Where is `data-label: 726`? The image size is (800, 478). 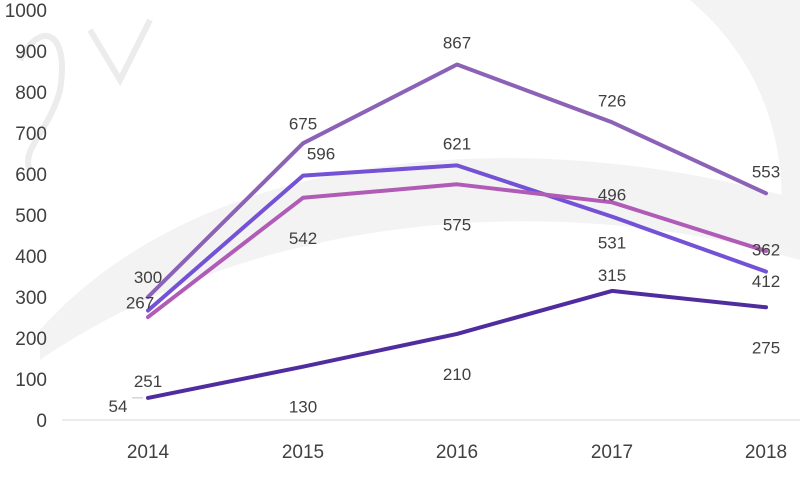 data-label: 726 is located at coordinates (612, 100).